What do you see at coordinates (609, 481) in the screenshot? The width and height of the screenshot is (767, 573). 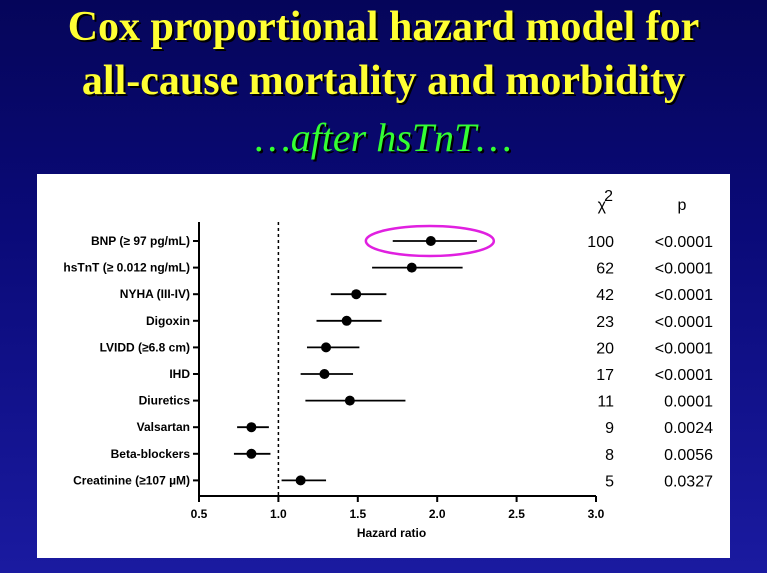 I see `chi-square-value: 5` at bounding box center [609, 481].